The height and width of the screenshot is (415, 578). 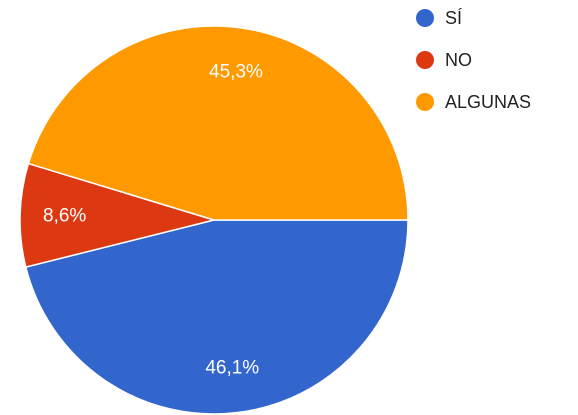 What do you see at coordinates (488, 102) in the screenshot?
I see `legend-label: ALGUNAS` at bounding box center [488, 102].